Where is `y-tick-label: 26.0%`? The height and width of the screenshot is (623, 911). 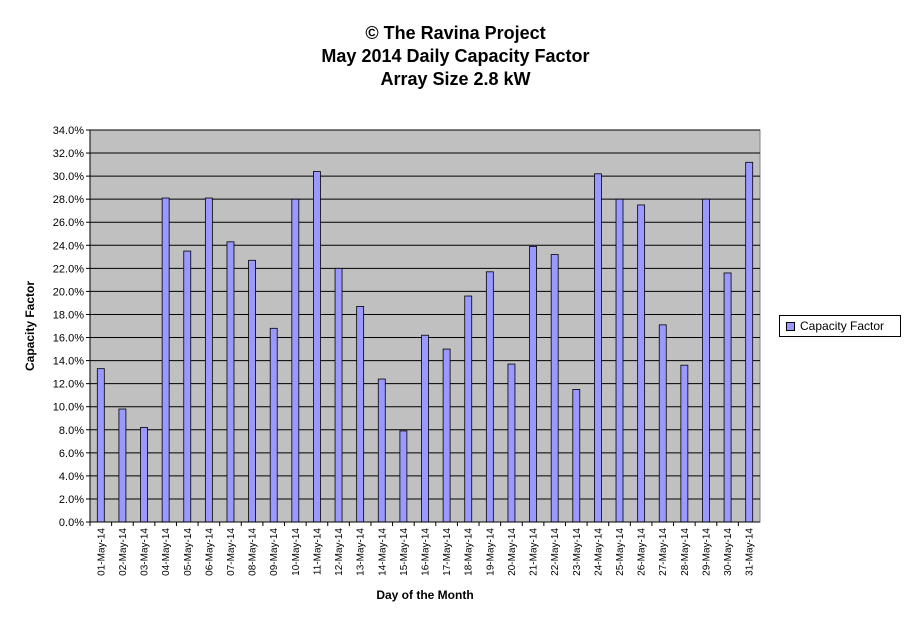
y-tick-label: 26.0% is located at coordinates (68, 223).